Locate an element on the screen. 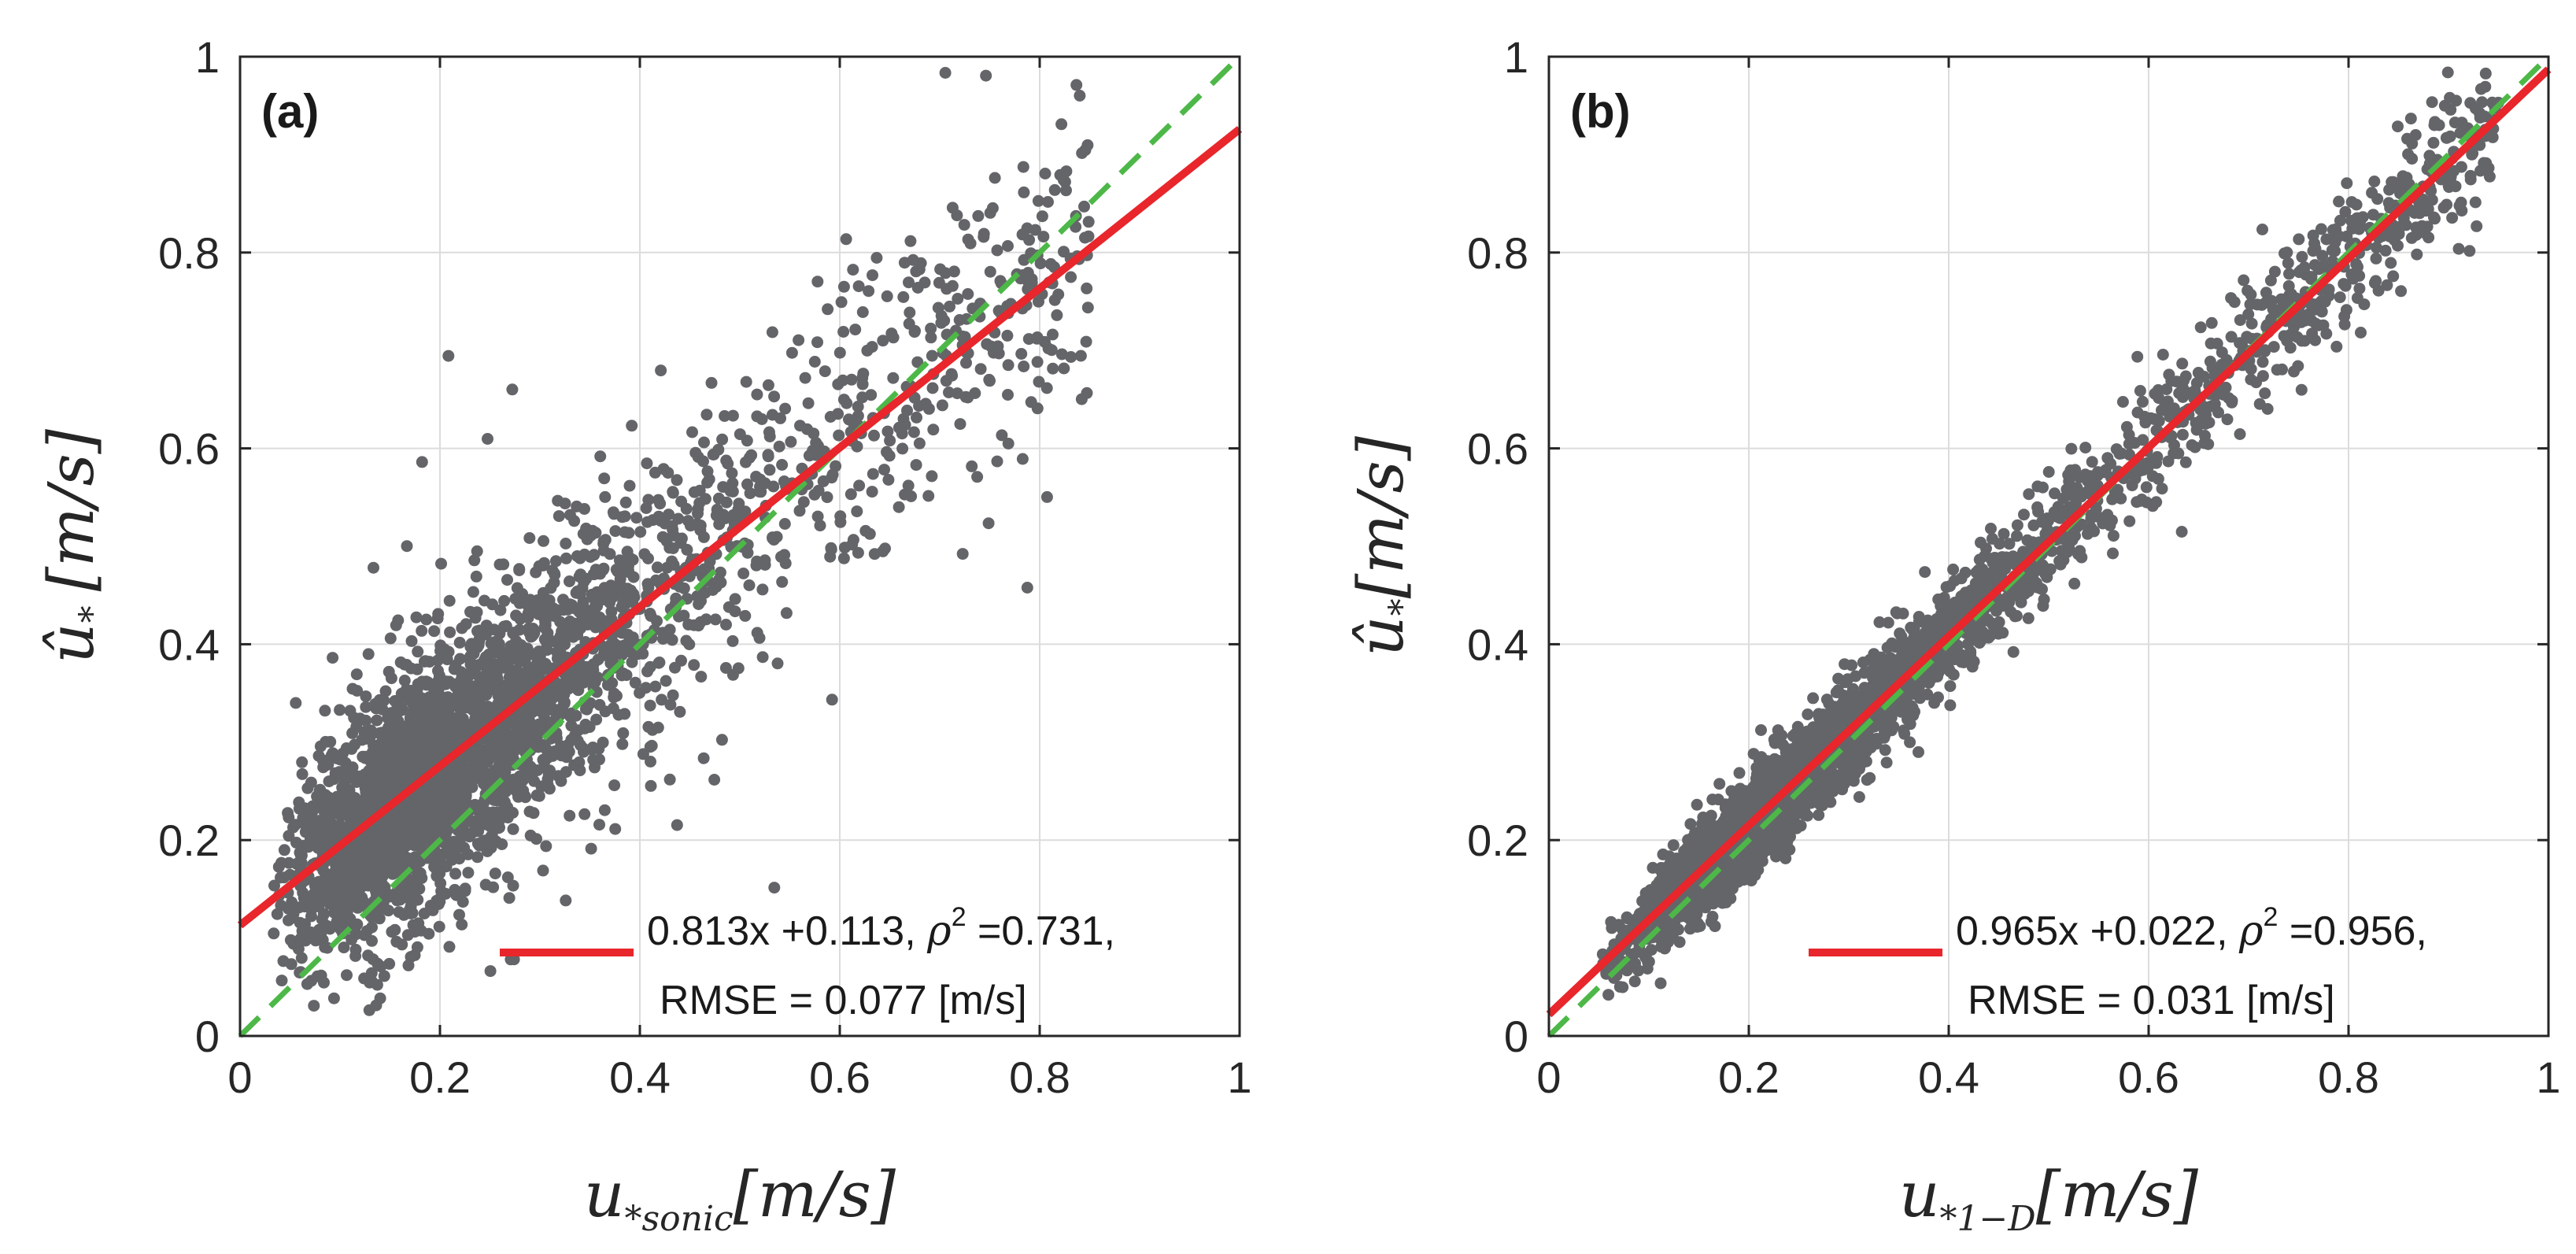 This screenshot has height=1254, width=2576. x-axis-label-a: u*sonic[m/s] is located at coordinates (740, 1198).